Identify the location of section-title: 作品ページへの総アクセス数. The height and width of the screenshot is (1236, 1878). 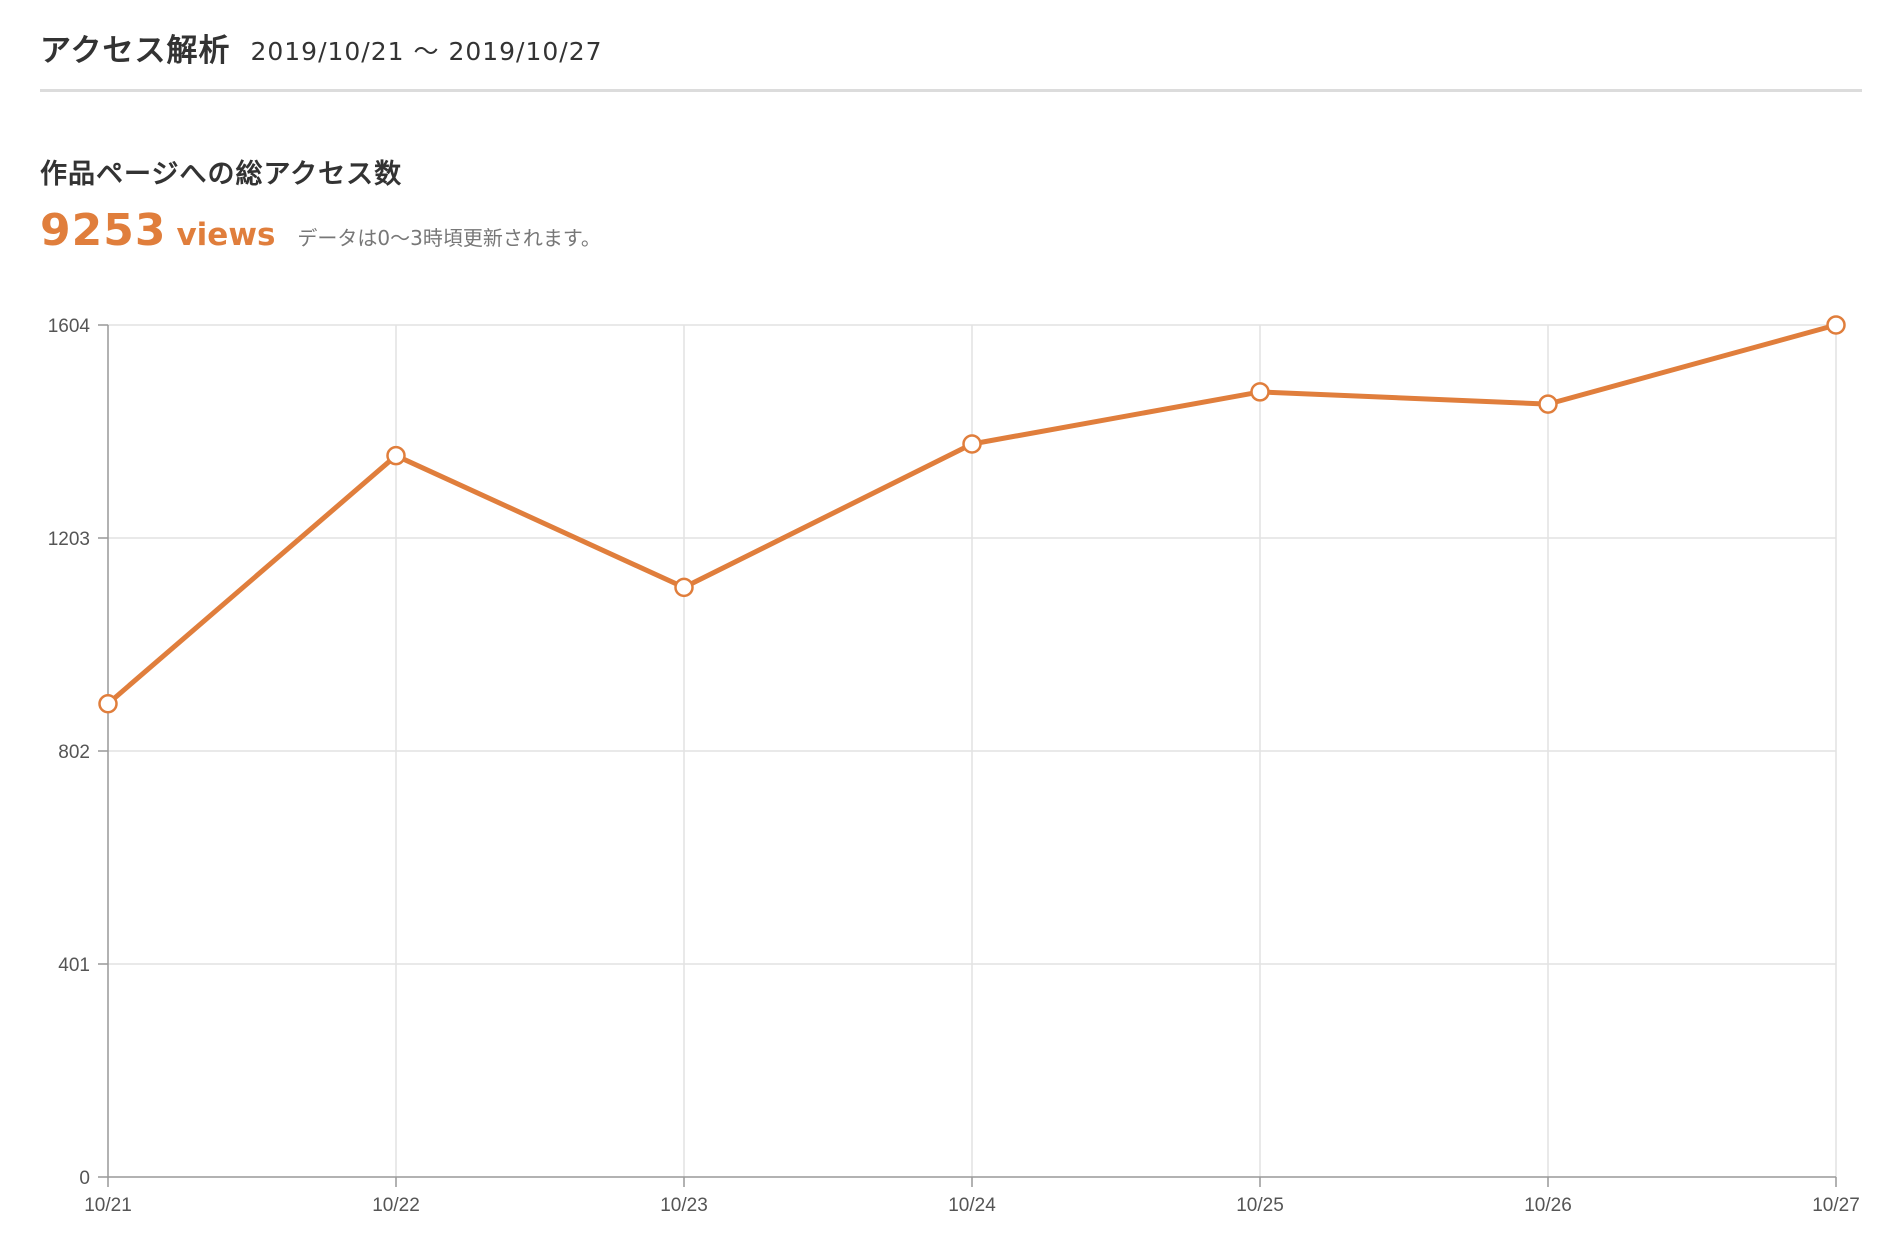
(221, 174).